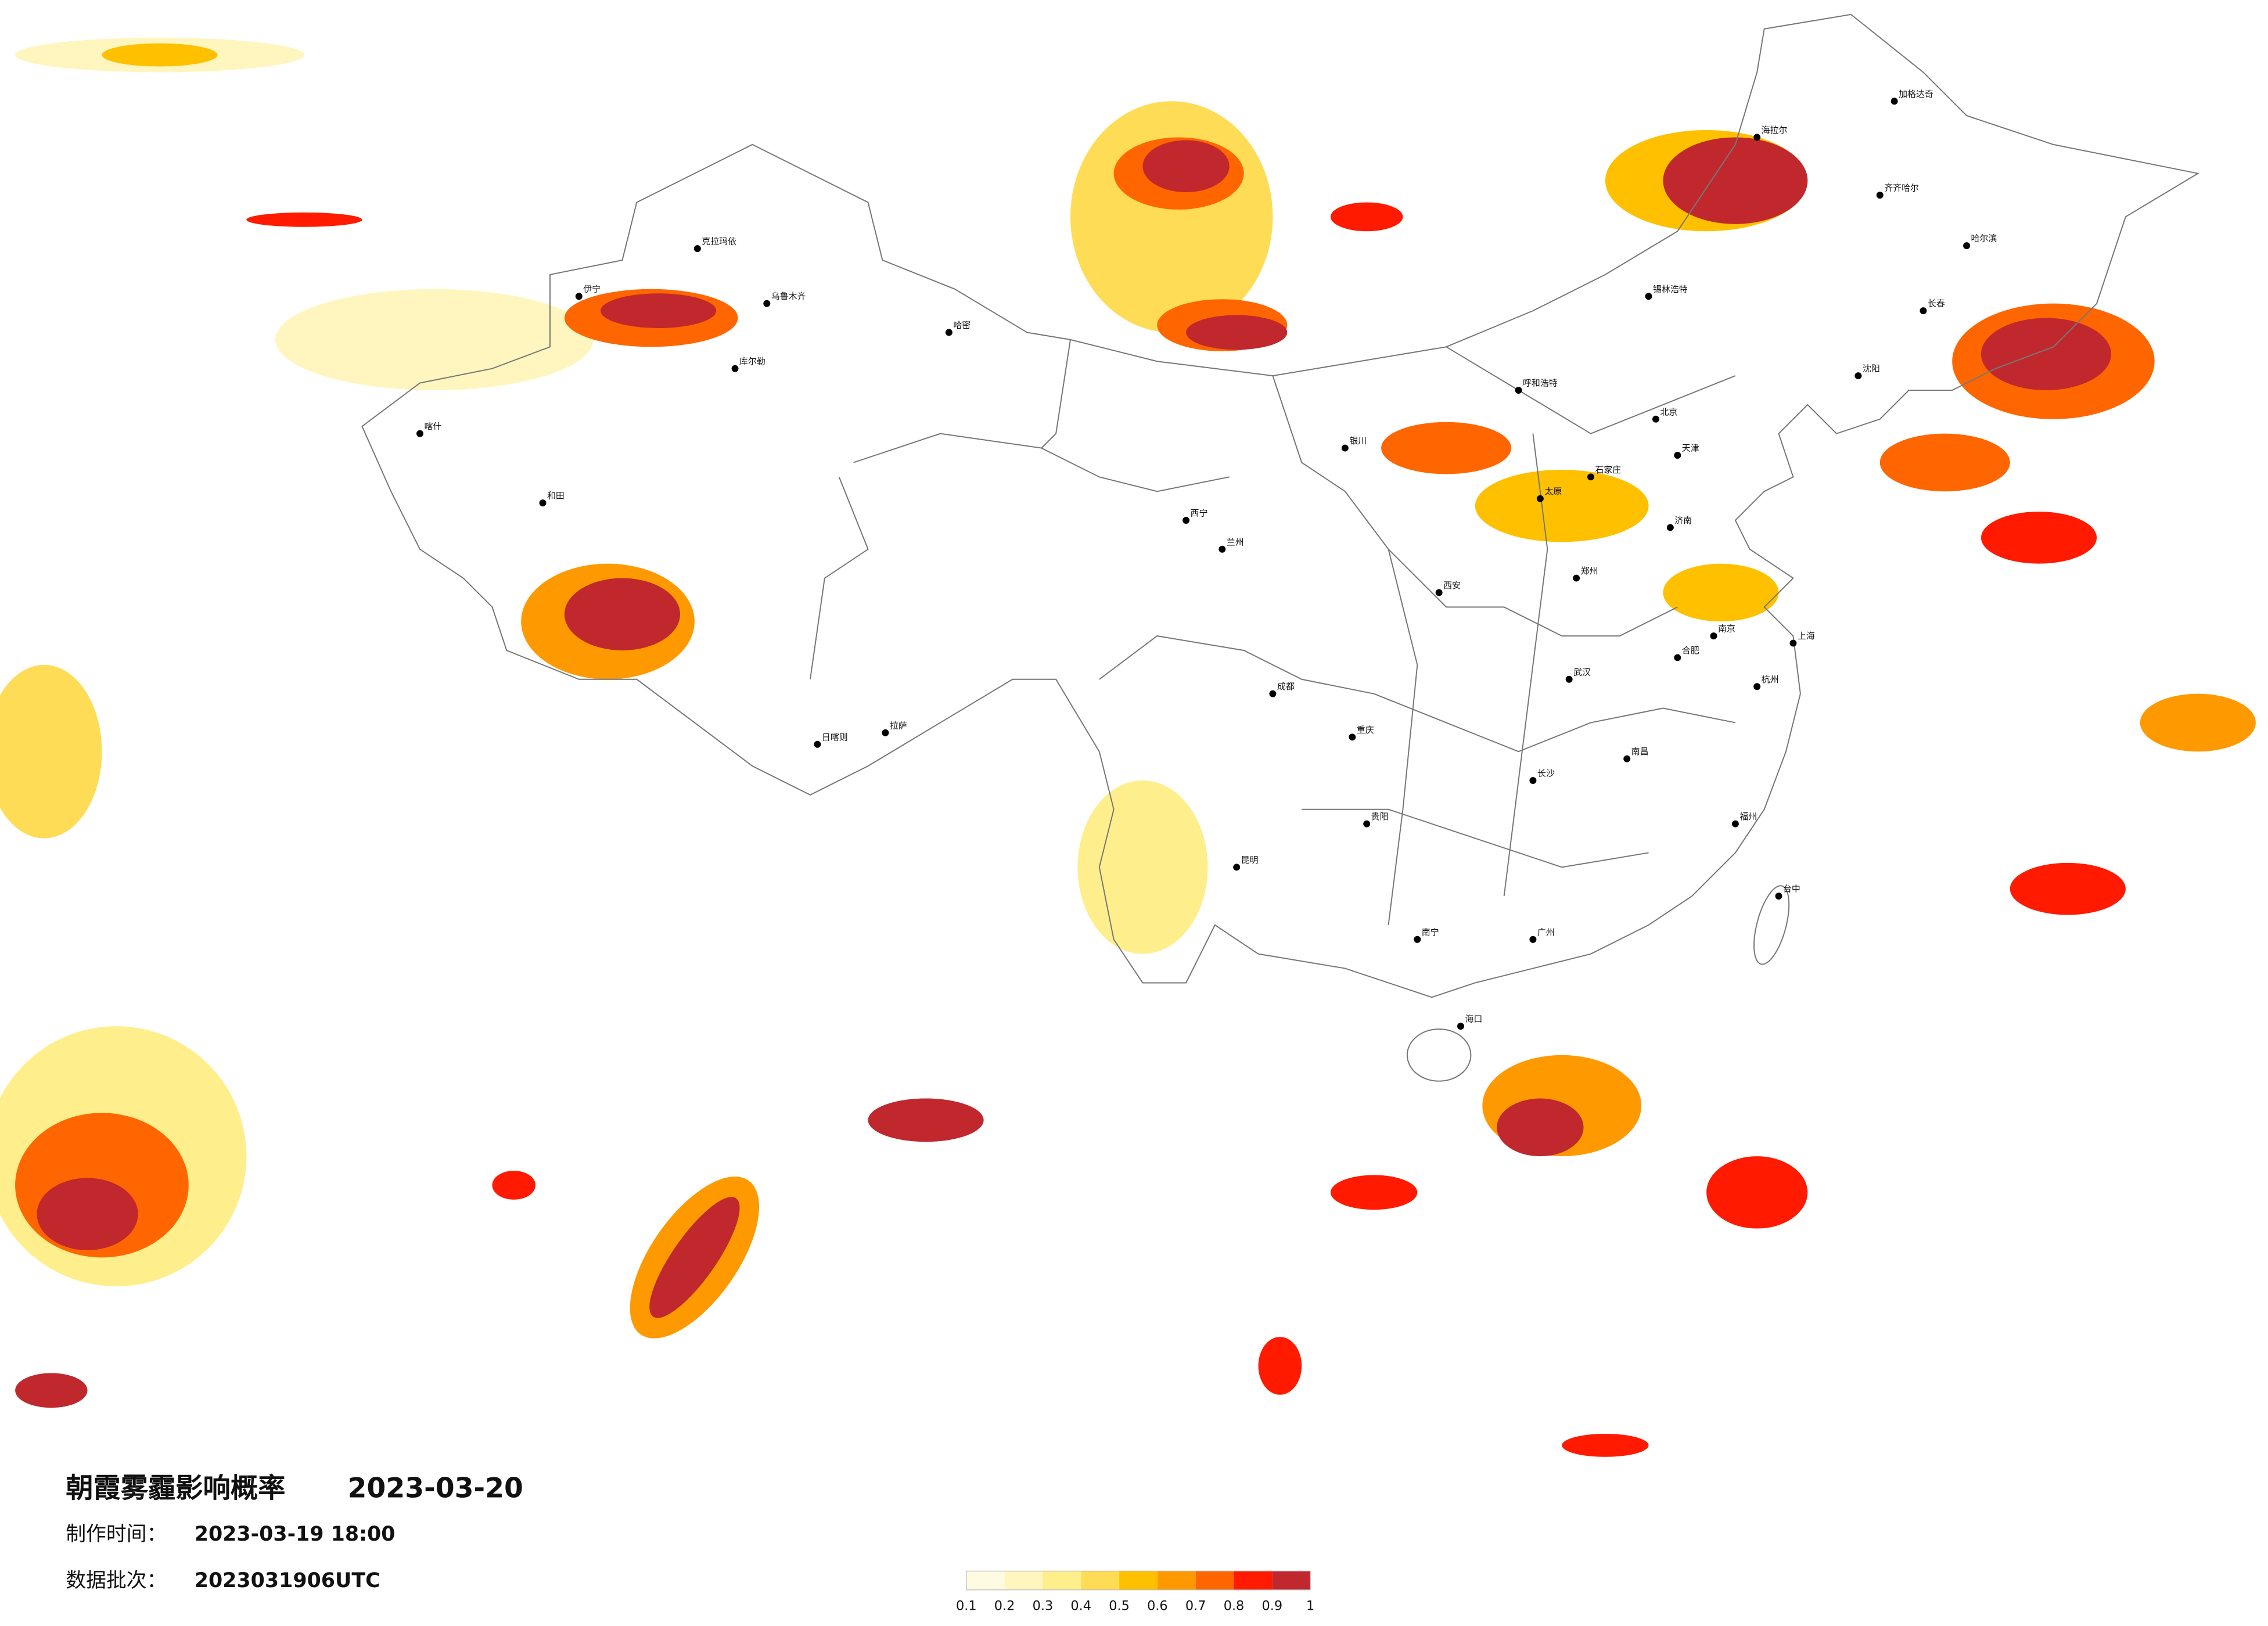  What do you see at coordinates (1589, 571) in the screenshot?
I see `city-label: 郑州` at bounding box center [1589, 571].